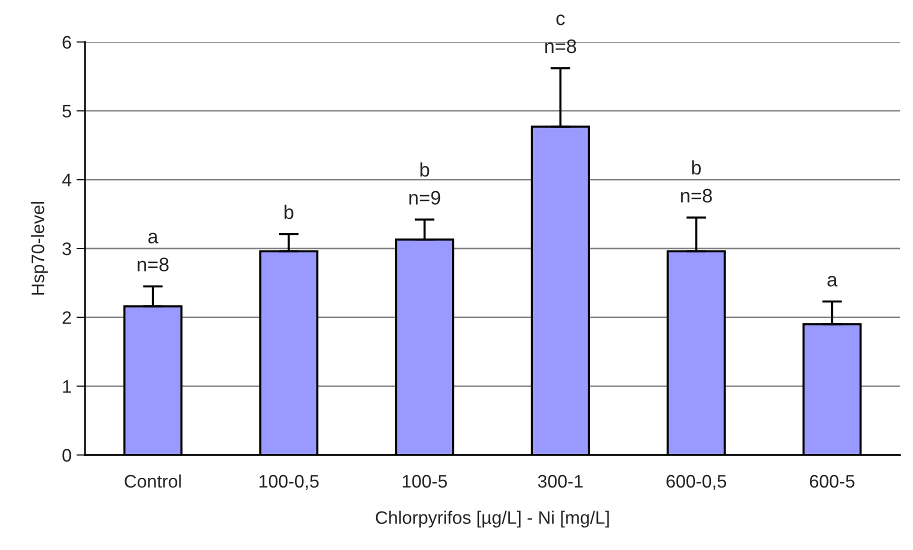 Image resolution: width=913 pixels, height=550 pixels. What do you see at coordinates (832, 481) in the screenshot?
I see `x-tick-label: 600-5` at bounding box center [832, 481].